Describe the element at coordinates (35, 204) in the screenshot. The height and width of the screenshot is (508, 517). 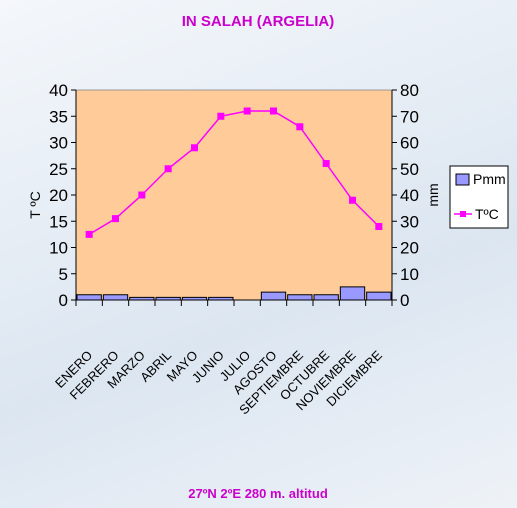
I see `y-axis-left-label: T ºC` at that location.